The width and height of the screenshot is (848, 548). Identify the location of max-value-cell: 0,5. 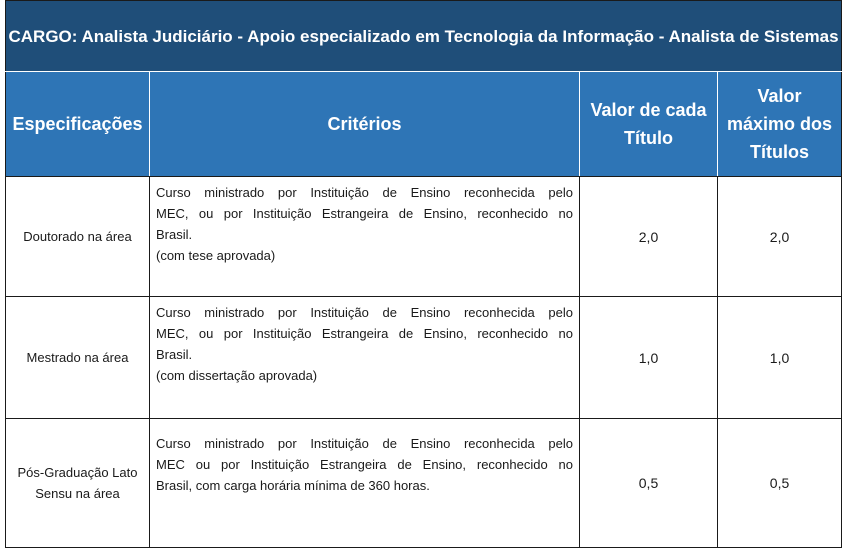
(779, 483).